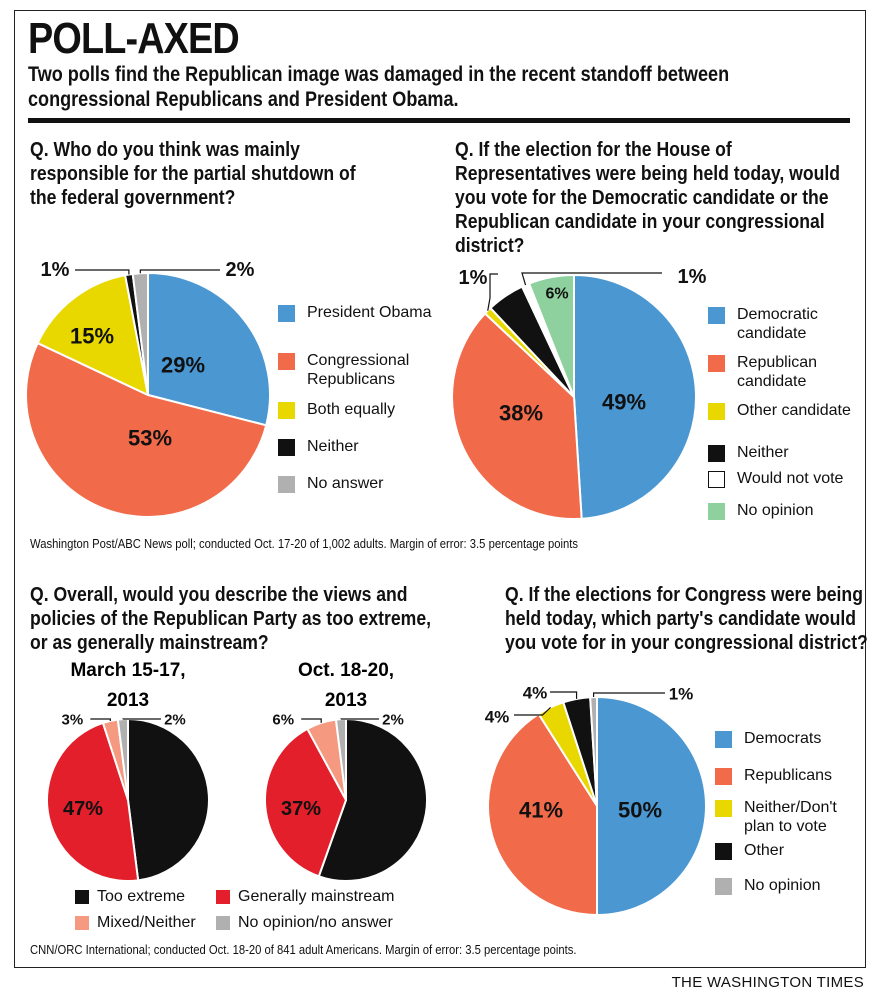 The width and height of the screenshot is (878, 1003). I want to click on chart3-pie2-label-mixed-neither: 6%, so click(283, 720).